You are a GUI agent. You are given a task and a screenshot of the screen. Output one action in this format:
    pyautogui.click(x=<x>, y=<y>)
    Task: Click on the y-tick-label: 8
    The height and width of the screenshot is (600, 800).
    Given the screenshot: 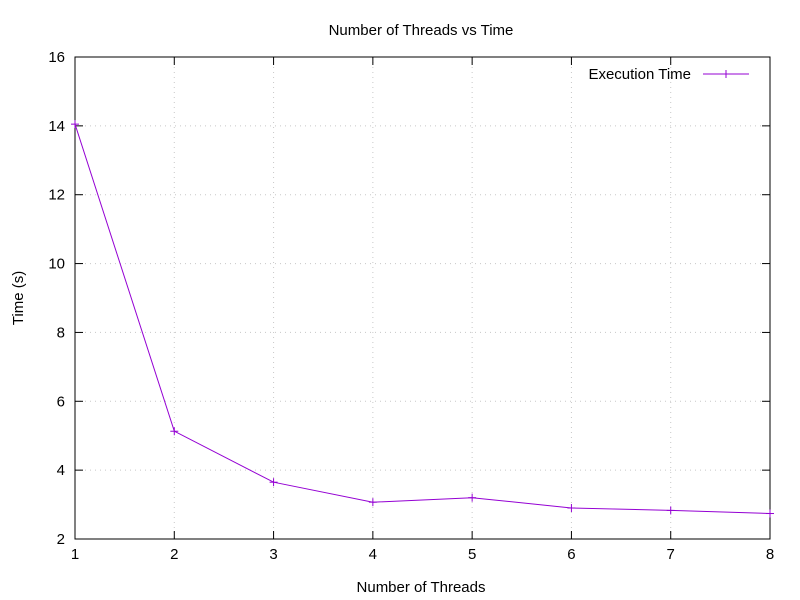 What is the action you would take?
    pyautogui.click(x=61, y=332)
    